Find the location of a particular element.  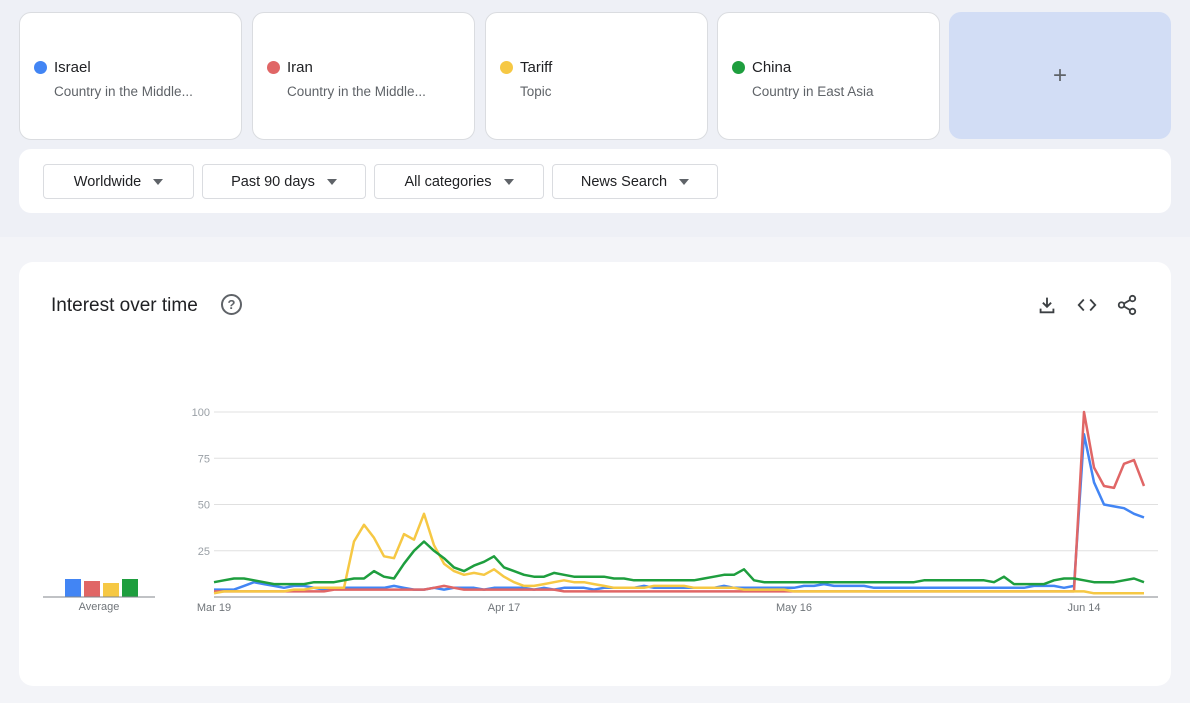

average-bar-israel is located at coordinates (73, 588).